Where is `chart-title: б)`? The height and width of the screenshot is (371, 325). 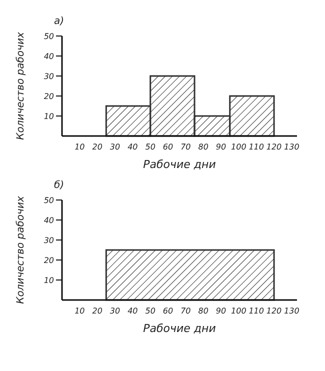 chart-title: б) is located at coordinates (59, 185).